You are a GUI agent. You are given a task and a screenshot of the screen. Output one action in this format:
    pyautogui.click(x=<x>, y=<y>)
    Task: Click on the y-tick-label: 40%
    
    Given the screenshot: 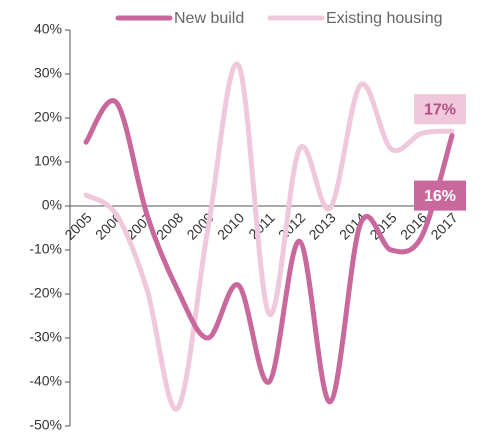 What is the action you would take?
    pyautogui.click(x=48, y=29)
    